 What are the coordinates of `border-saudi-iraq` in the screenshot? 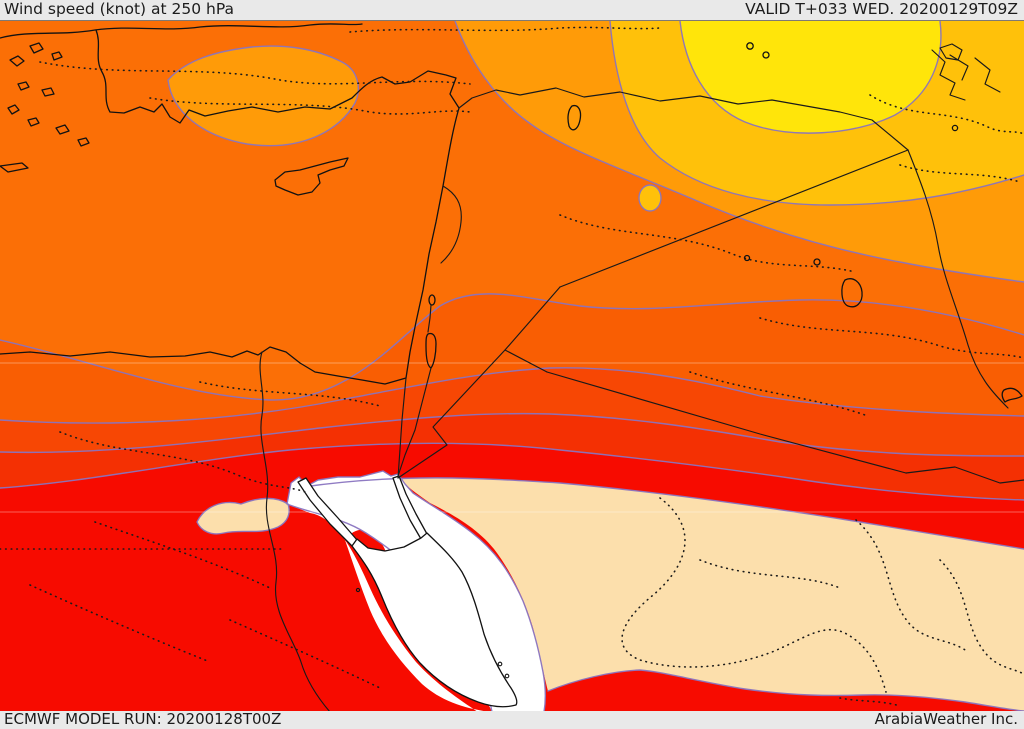 It's located at (726, 422).